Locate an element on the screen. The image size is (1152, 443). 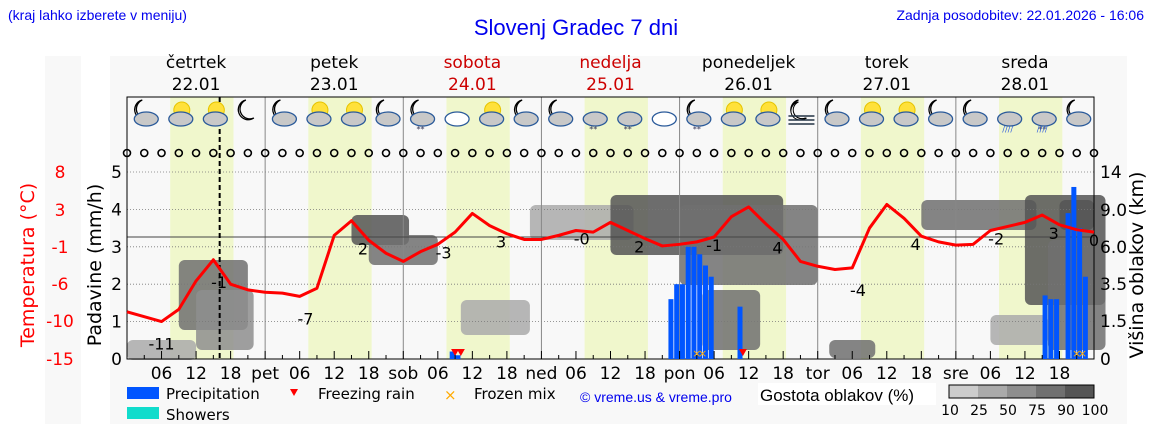
night-fog-icon is located at coordinates (801, 112).